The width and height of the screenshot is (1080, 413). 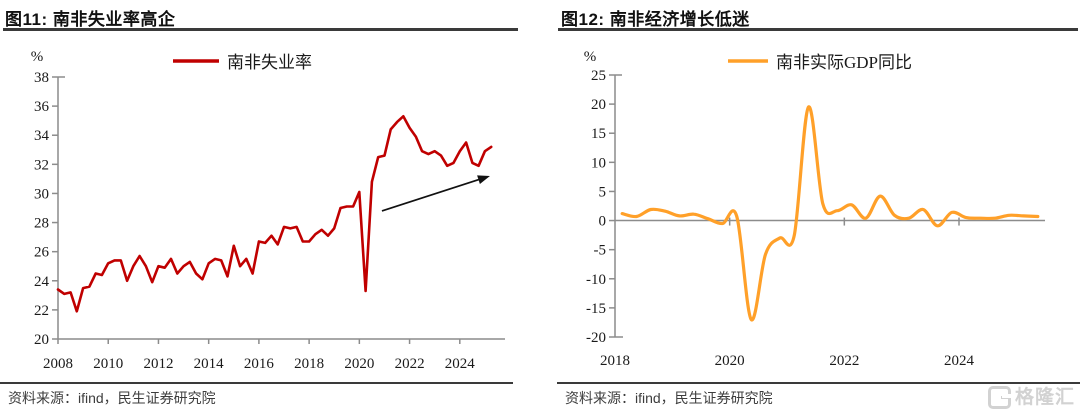 What do you see at coordinates (598, 163) in the screenshot?
I see `svg-text: 10` at bounding box center [598, 163].